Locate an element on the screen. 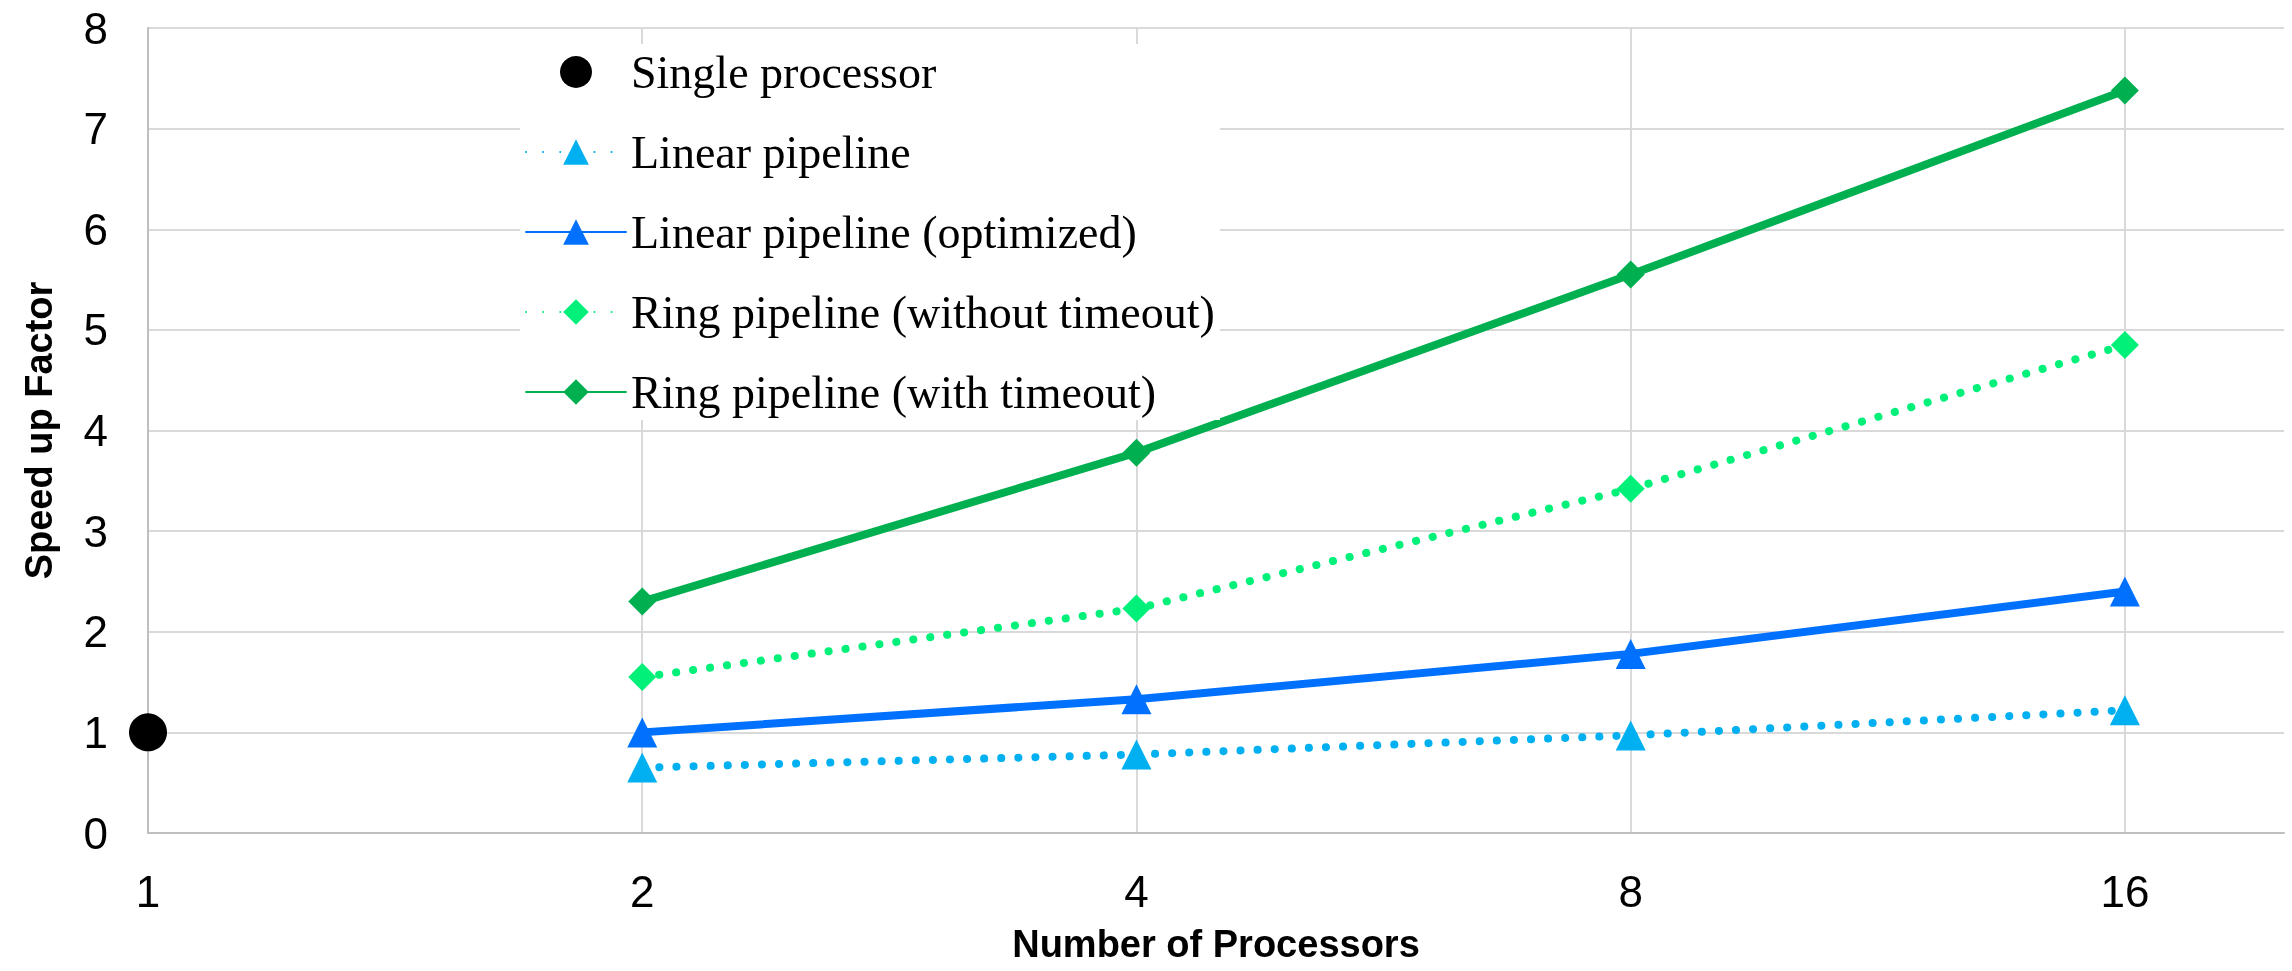  y-tick-label: 4 is located at coordinates (95, 430).